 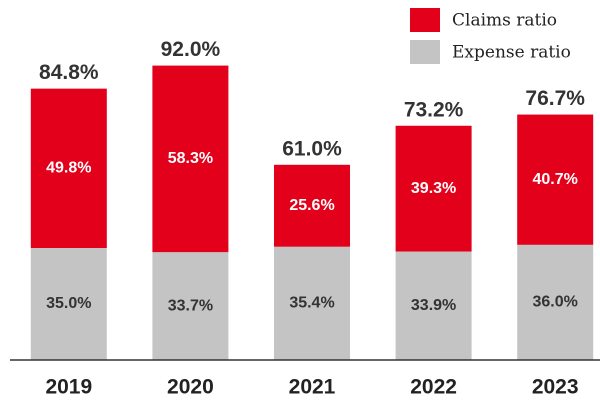 I want to click on total-label: 61.0%, so click(x=312, y=148).